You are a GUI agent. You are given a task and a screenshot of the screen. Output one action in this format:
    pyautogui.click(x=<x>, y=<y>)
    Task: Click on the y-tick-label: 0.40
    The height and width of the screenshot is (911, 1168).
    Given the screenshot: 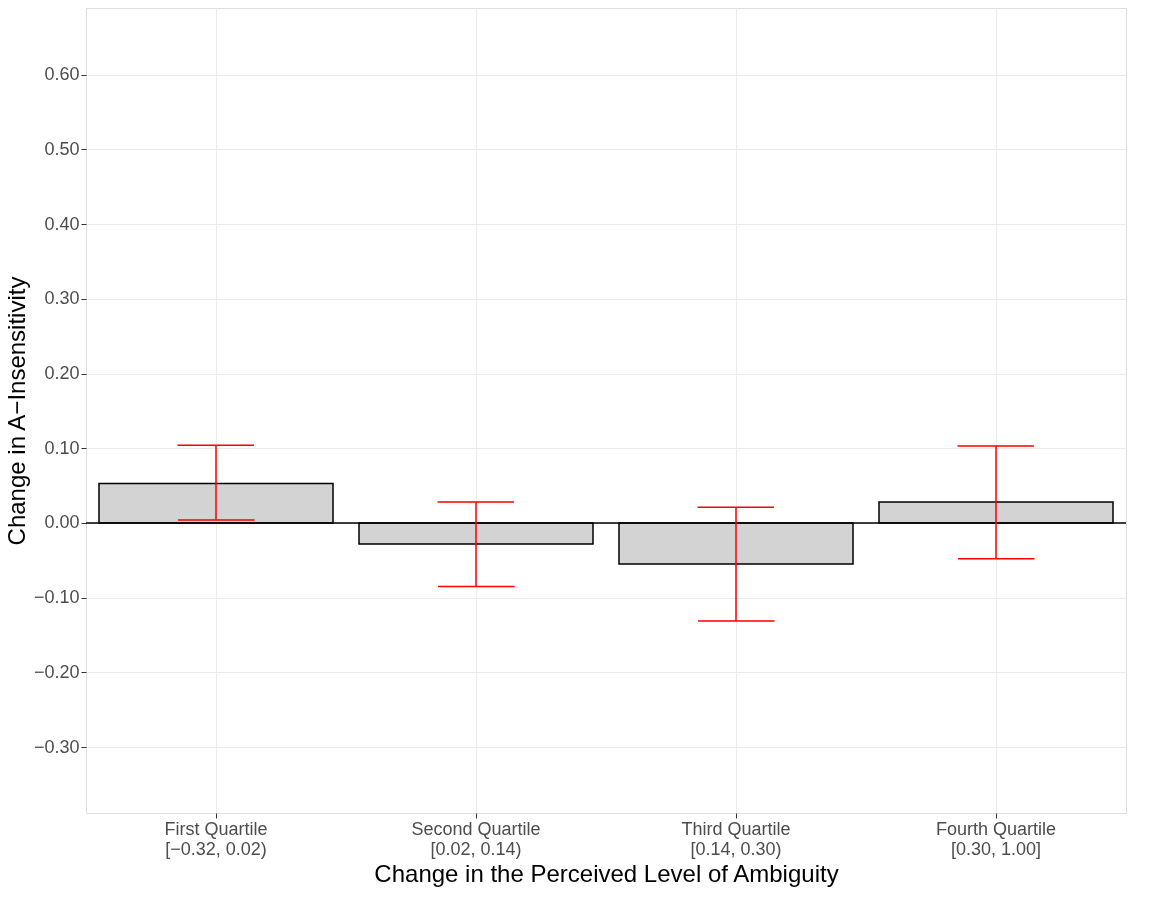 What is the action you would take?
    pyautogui.click(x=62, y=223)
    